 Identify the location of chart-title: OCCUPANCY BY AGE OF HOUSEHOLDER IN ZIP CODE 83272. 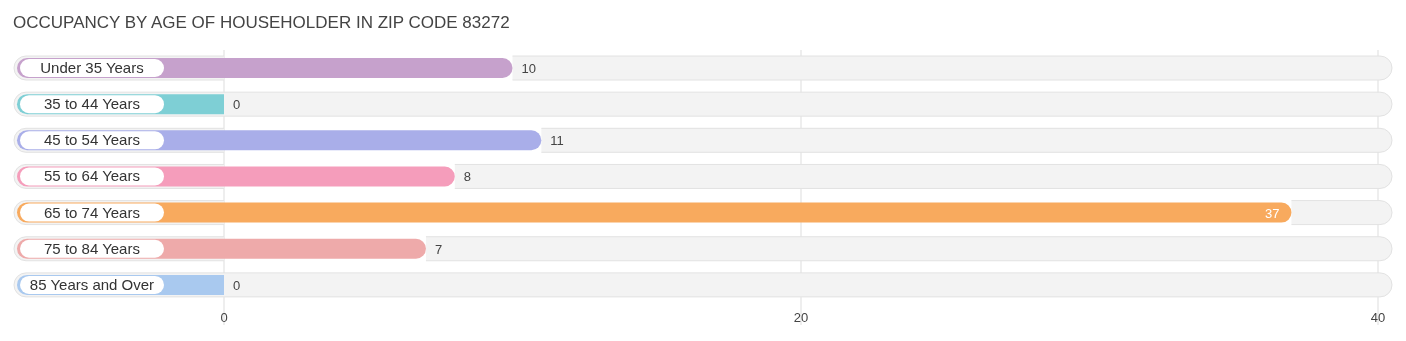
(261, 22).